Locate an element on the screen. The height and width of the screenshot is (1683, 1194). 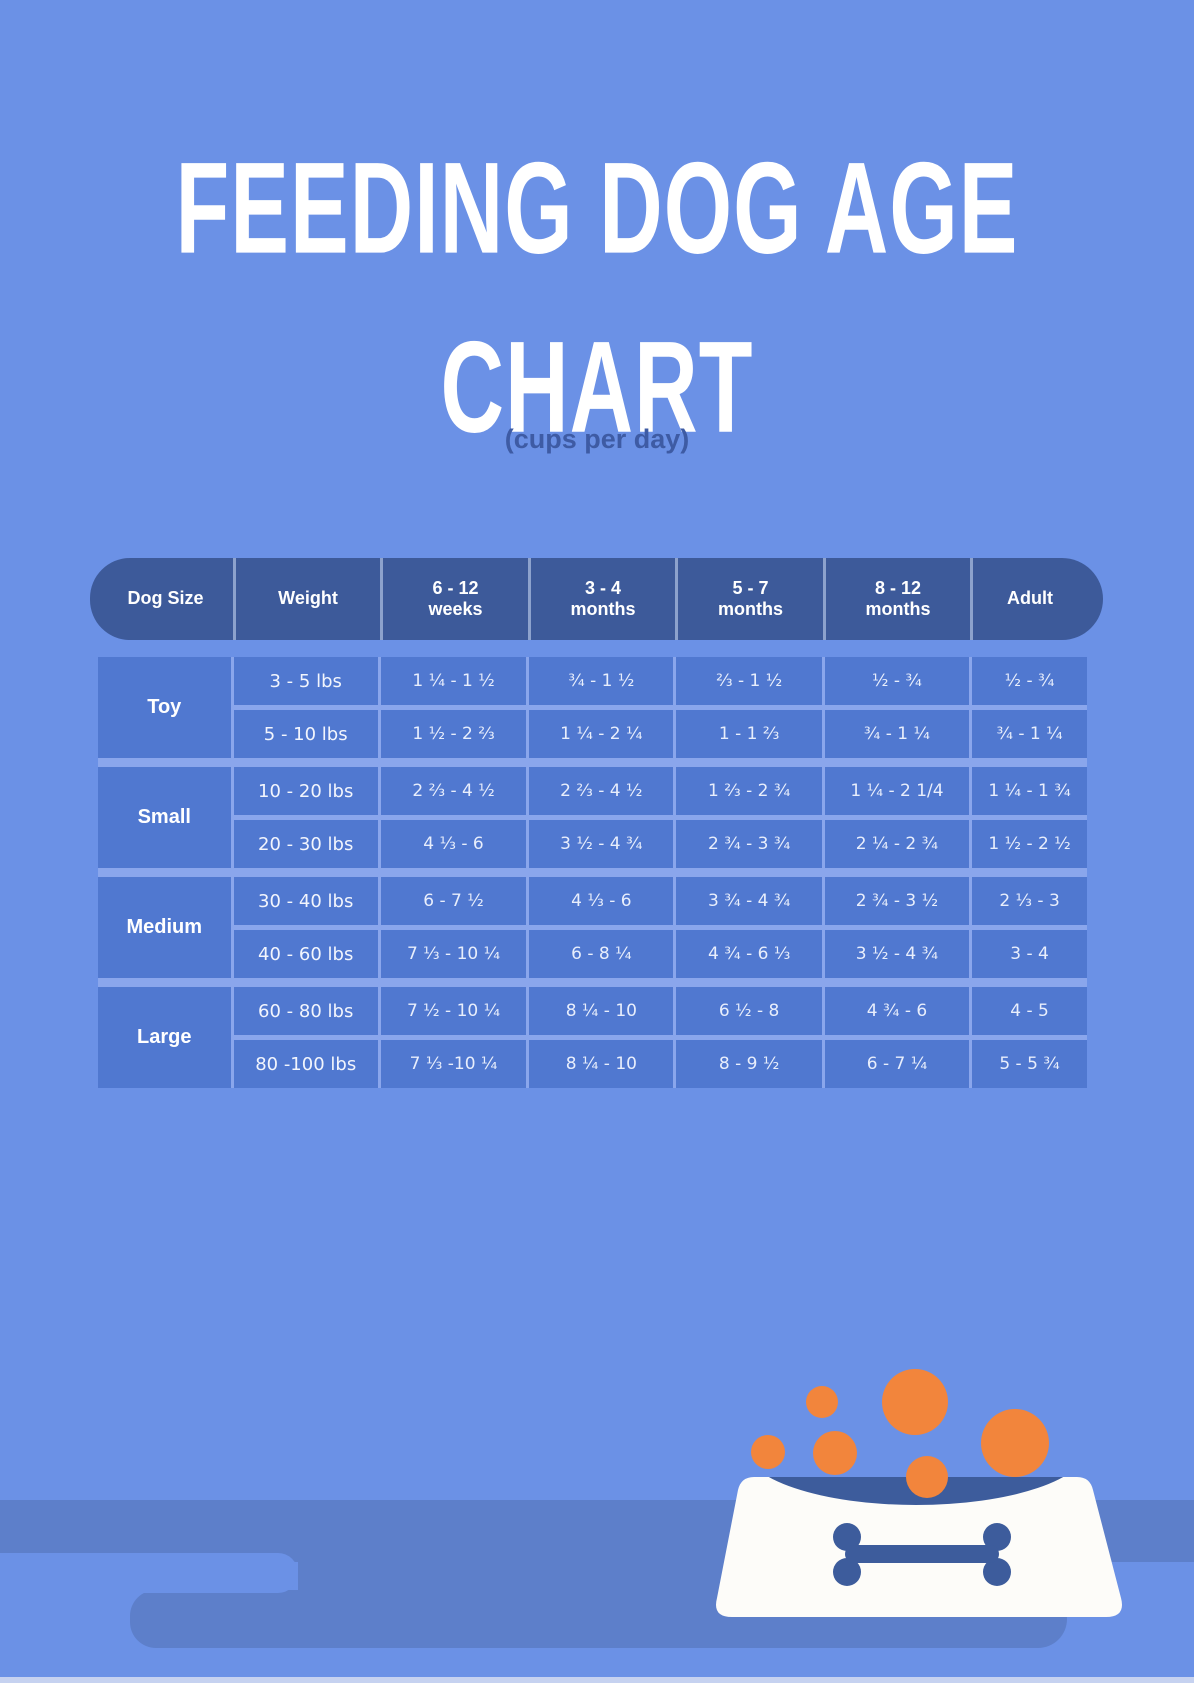
value-cell: 7 ⅓ - 10 ¼ is located at coordinates (453, 954).